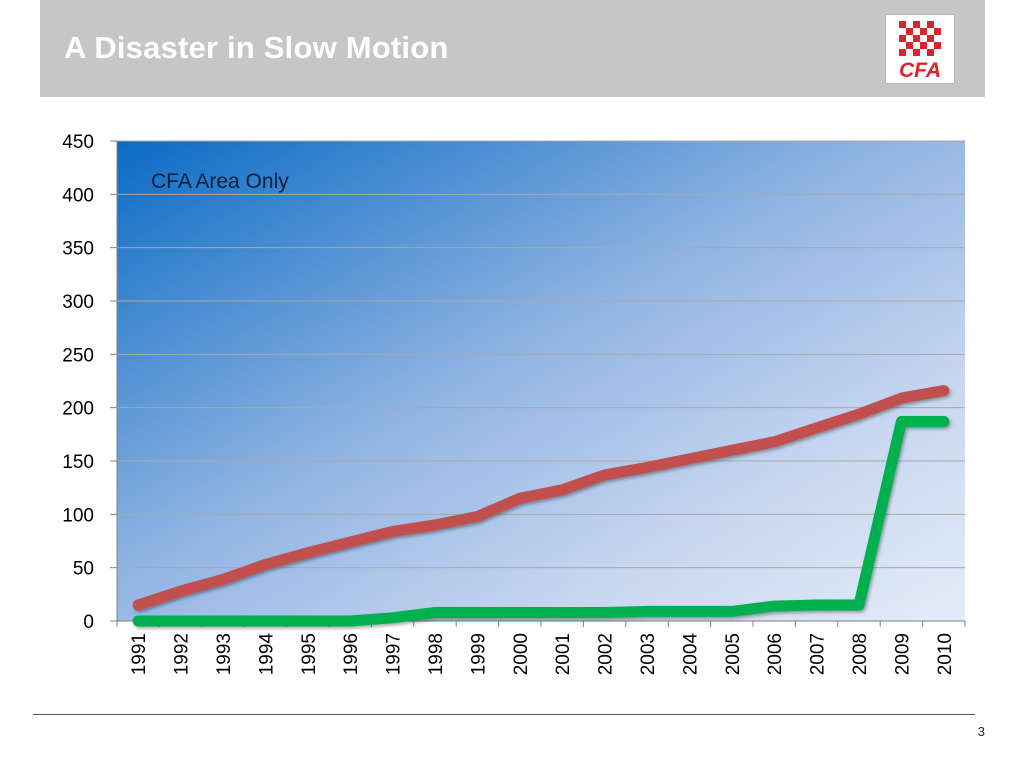 The width and height of the screenshot is (1024, 768). What do you see at coordinates (920, 70) in the screenshot?
I see `cfa-logo-text: CFA` at bounding box center [920, 70].